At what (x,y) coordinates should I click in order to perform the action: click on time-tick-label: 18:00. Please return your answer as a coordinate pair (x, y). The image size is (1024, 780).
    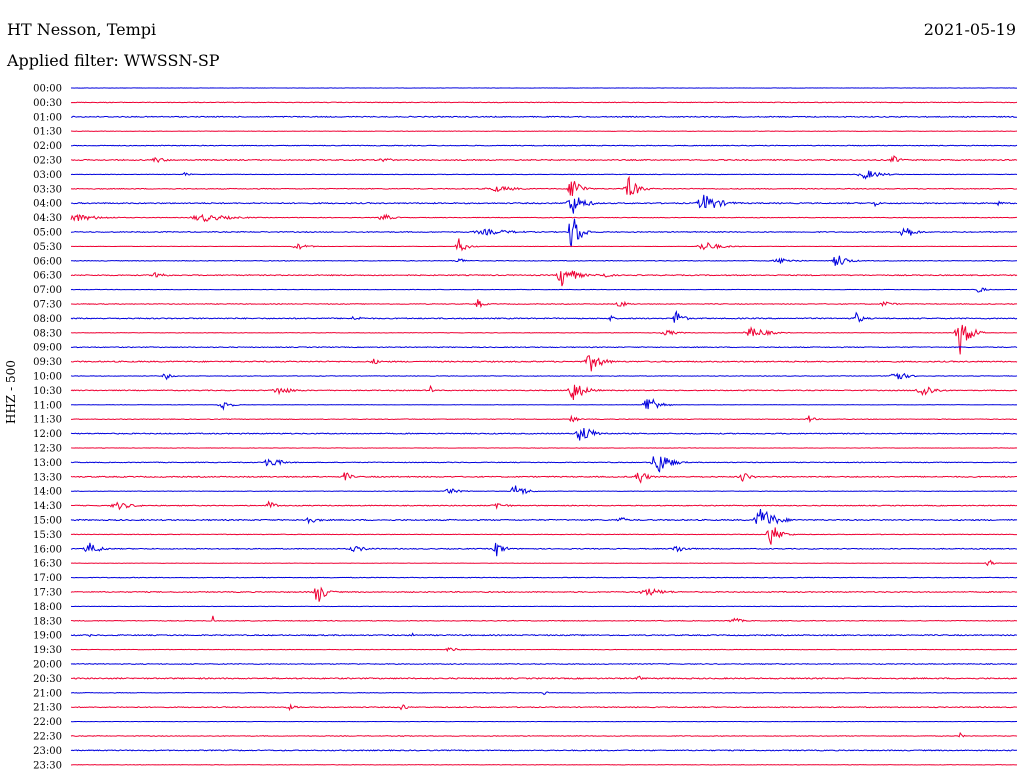
    Looking at the image, I should click on (47, 607).